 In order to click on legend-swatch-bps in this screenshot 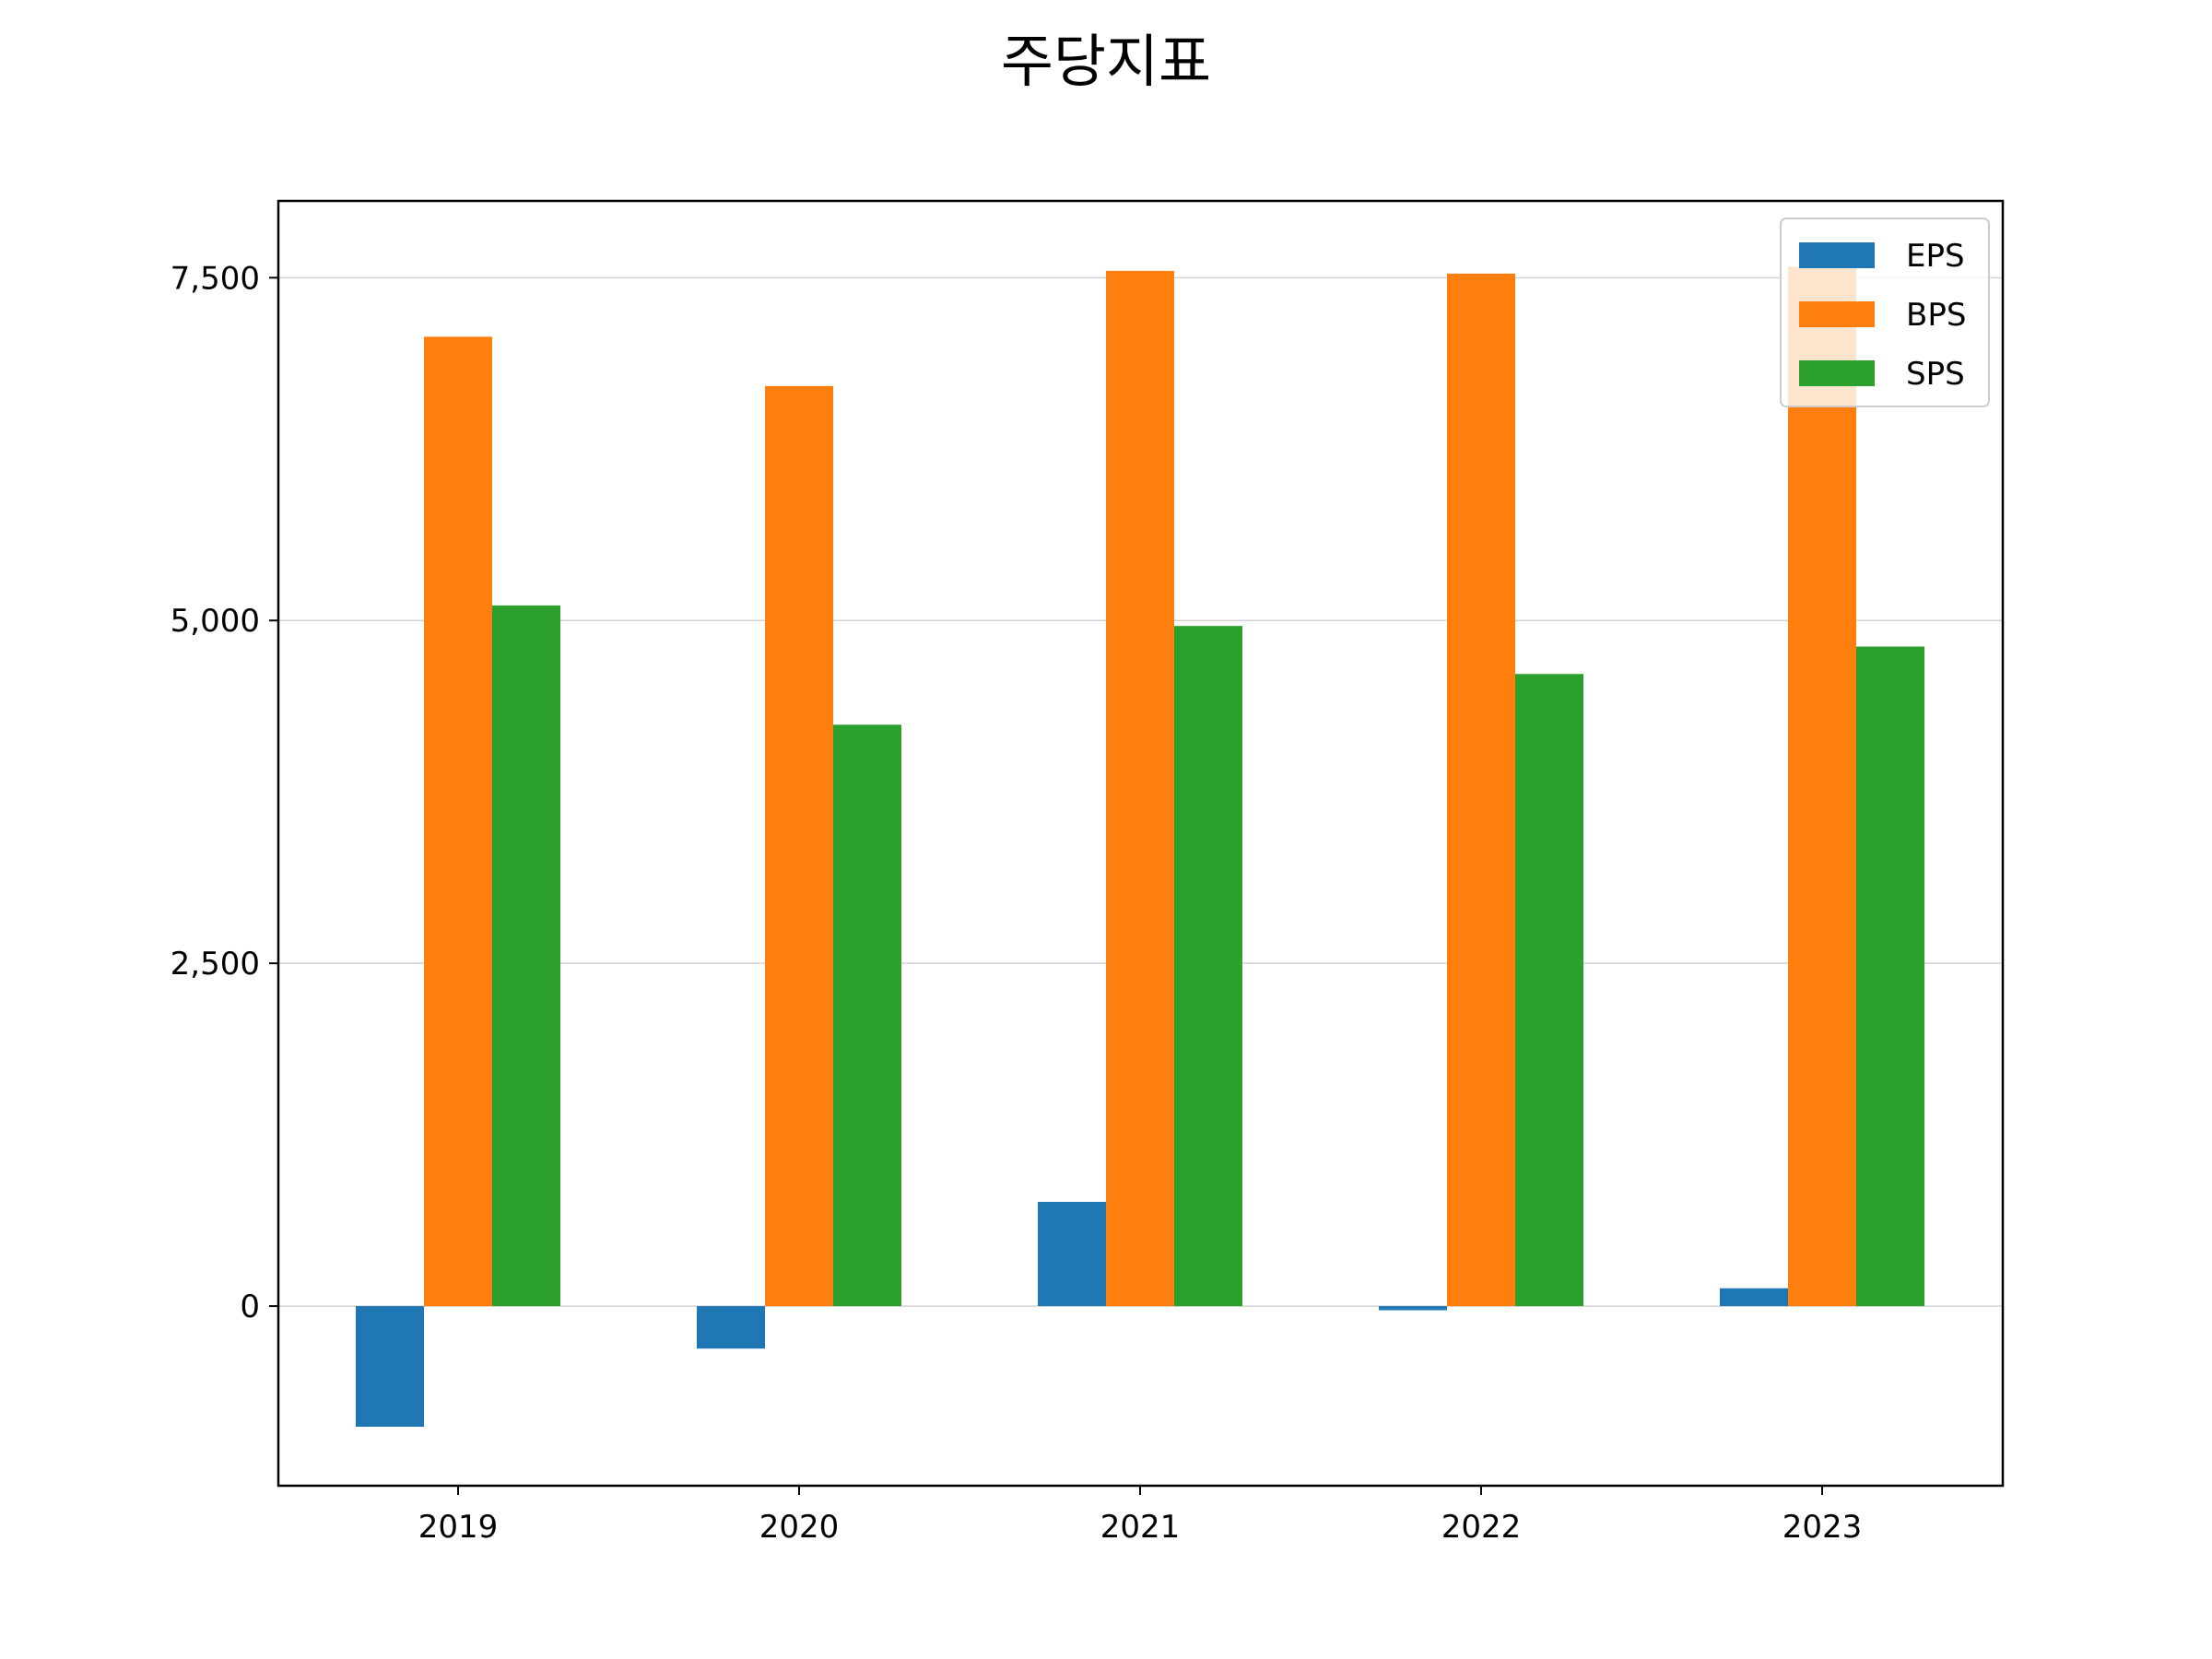, I will do `click(1837, 314)`.